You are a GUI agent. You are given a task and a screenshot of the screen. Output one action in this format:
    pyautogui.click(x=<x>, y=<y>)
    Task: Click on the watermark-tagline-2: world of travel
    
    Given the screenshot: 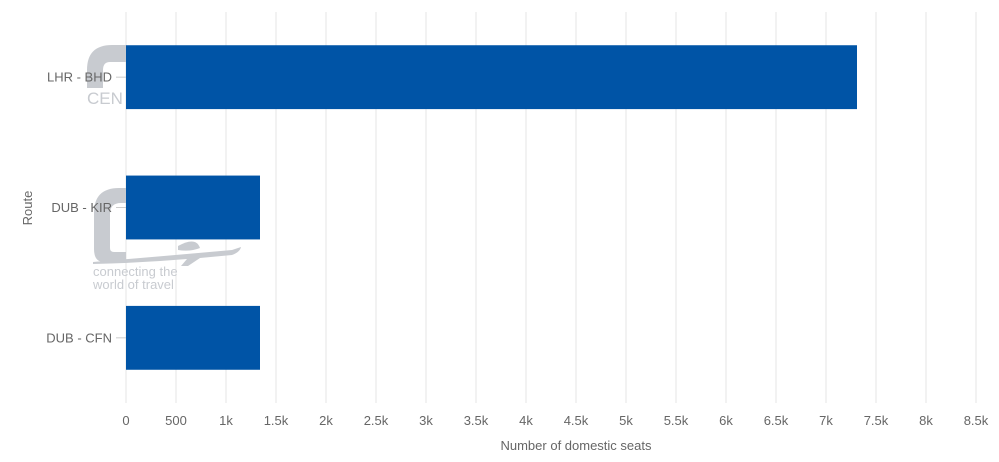 What is the action you would take?
    pyautogui.click(x=133, y=284)
    